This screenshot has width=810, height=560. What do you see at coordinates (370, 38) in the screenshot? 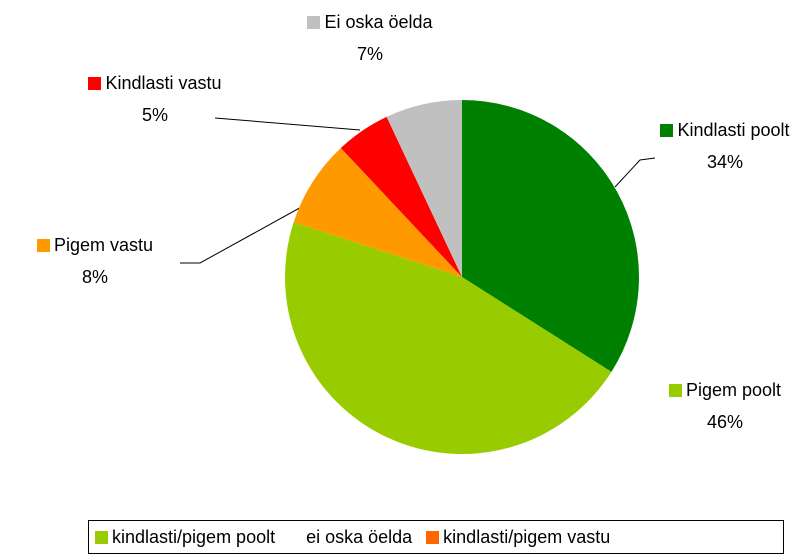
I see `data-label: Ei oska öelda 7%` at bounding box center [370, 38].